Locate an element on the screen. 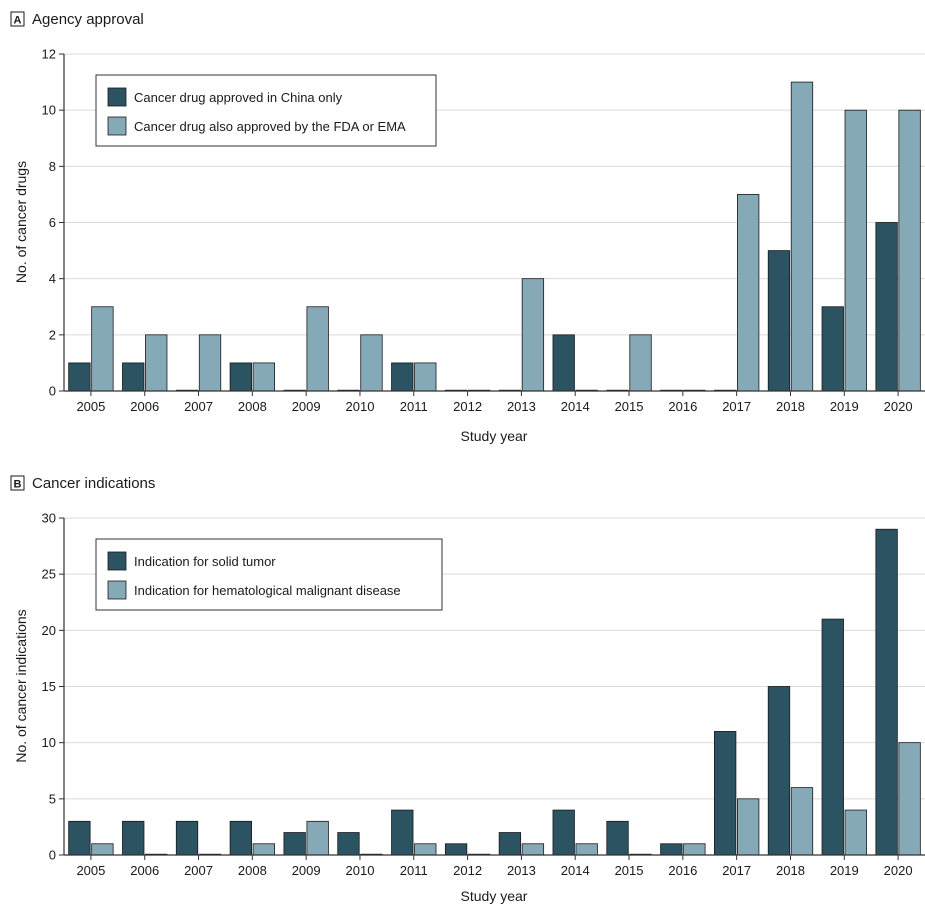  panel-b-x-tick-label-2020: 2020 is located at coordinates (898, 870).